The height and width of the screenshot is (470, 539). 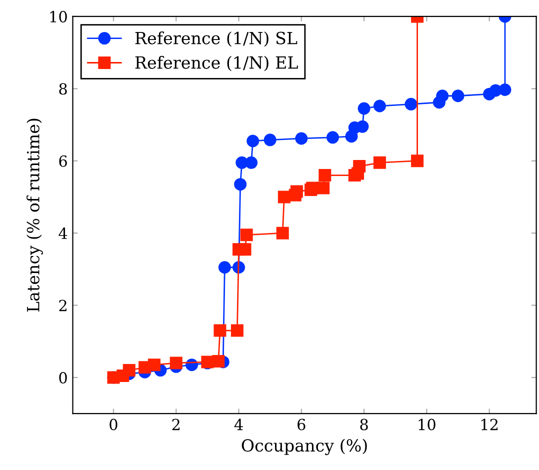 What do you see at coordinates (304, 447) in the screenshot?
I see `x-axis-title: Occupancy (%)` at bounding box center [304, 447].